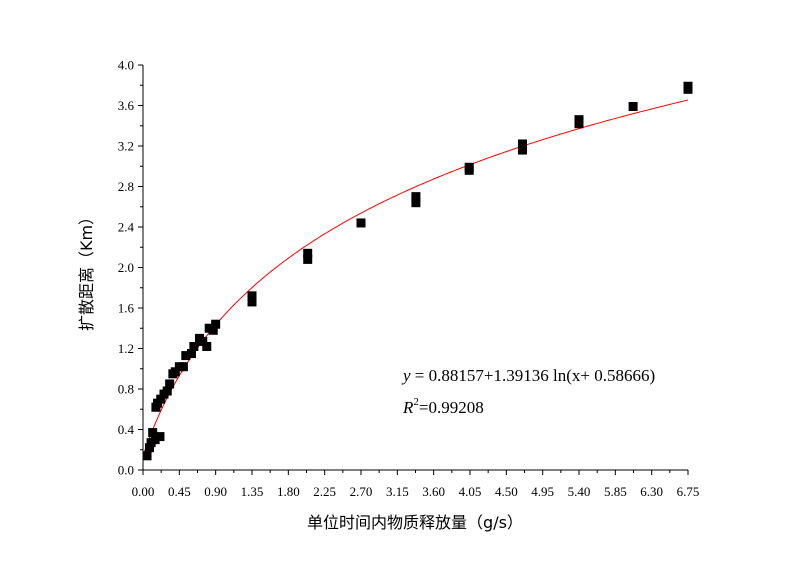  I want to click on y-tick-label: 4.0, so click(126, 65).